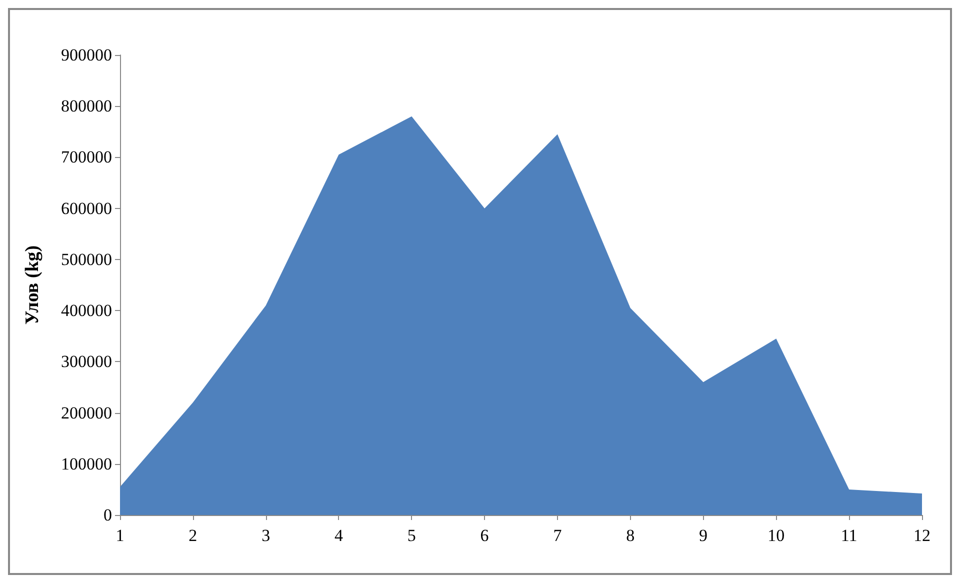  What do you see at coordinates (266, 535) in the screenshot?
I see `x-tick-label: 3` at bounding box center [266, 535].